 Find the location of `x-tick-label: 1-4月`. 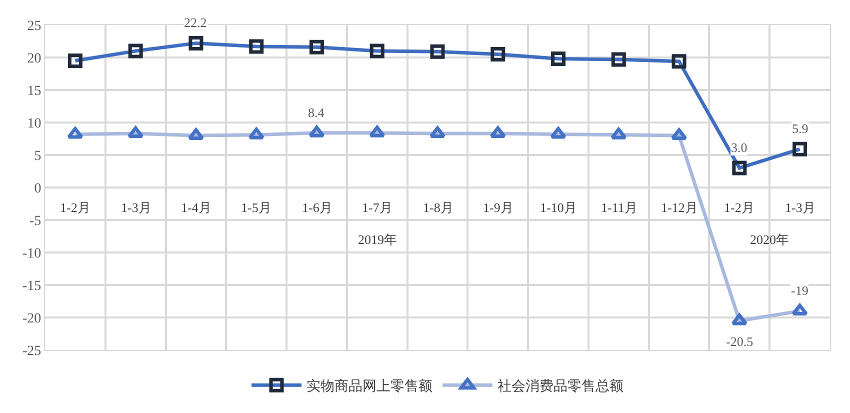

x-tick-label: 1-4月 is located at coordinates (196, 207).